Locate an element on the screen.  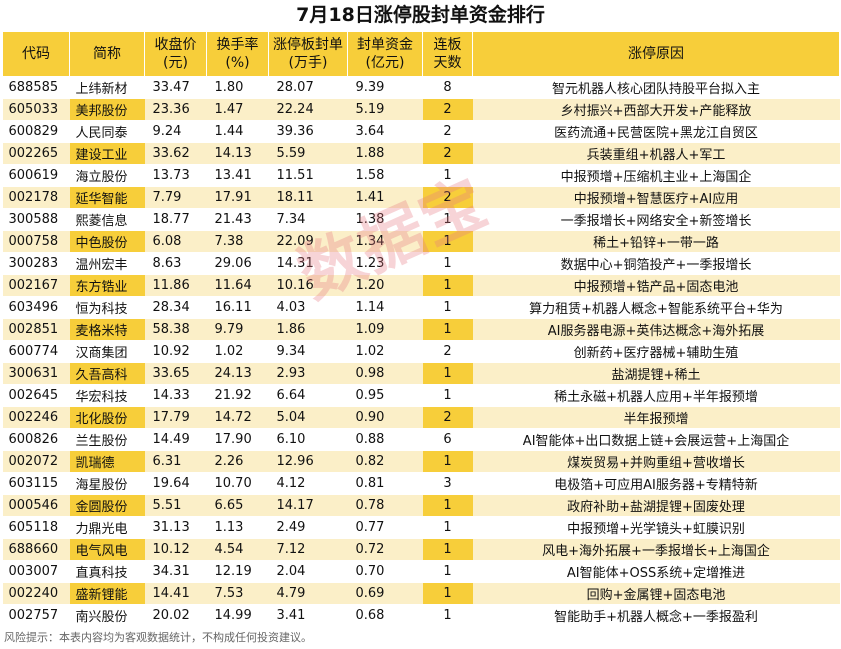
cell-close: 6.31 is located at coordinates (175, 461).